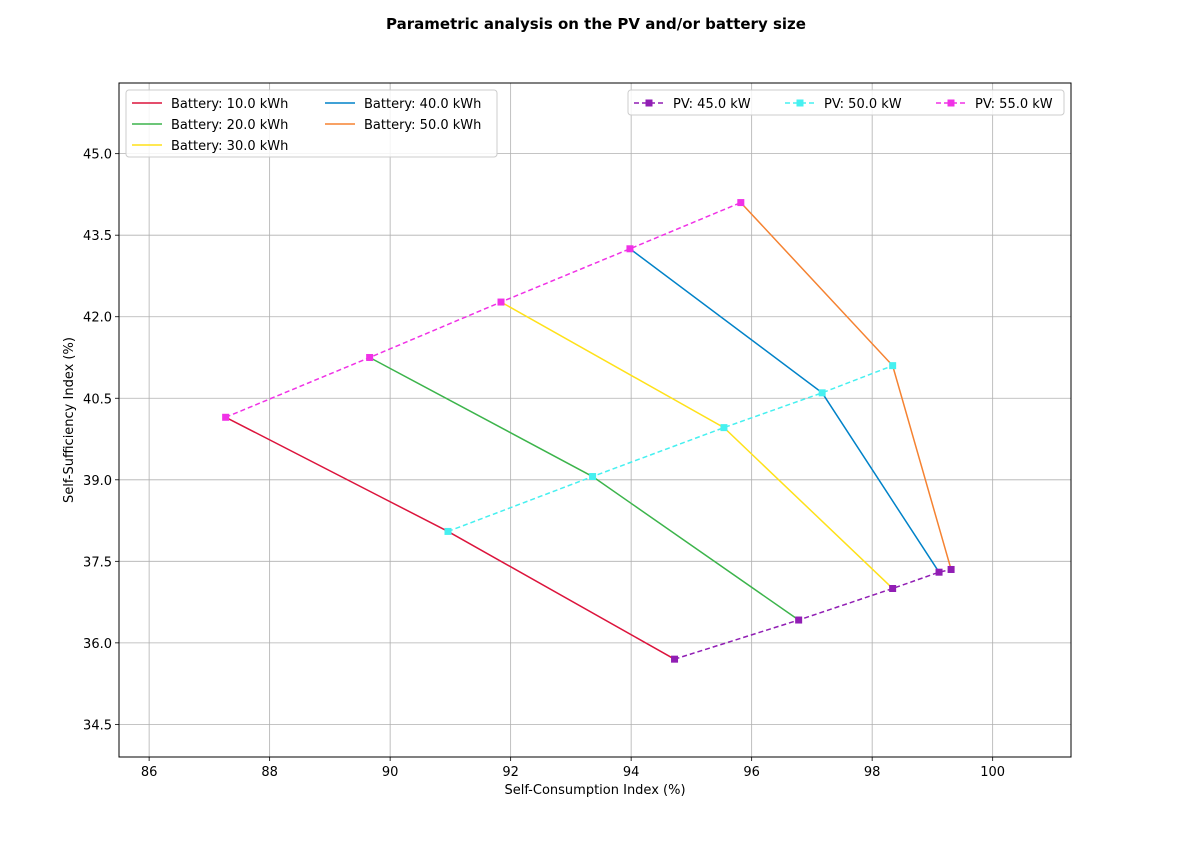  Describe the element at coordinates (97, 644) in the screenshot. I see `y-tick-label: 36.0` at that location.